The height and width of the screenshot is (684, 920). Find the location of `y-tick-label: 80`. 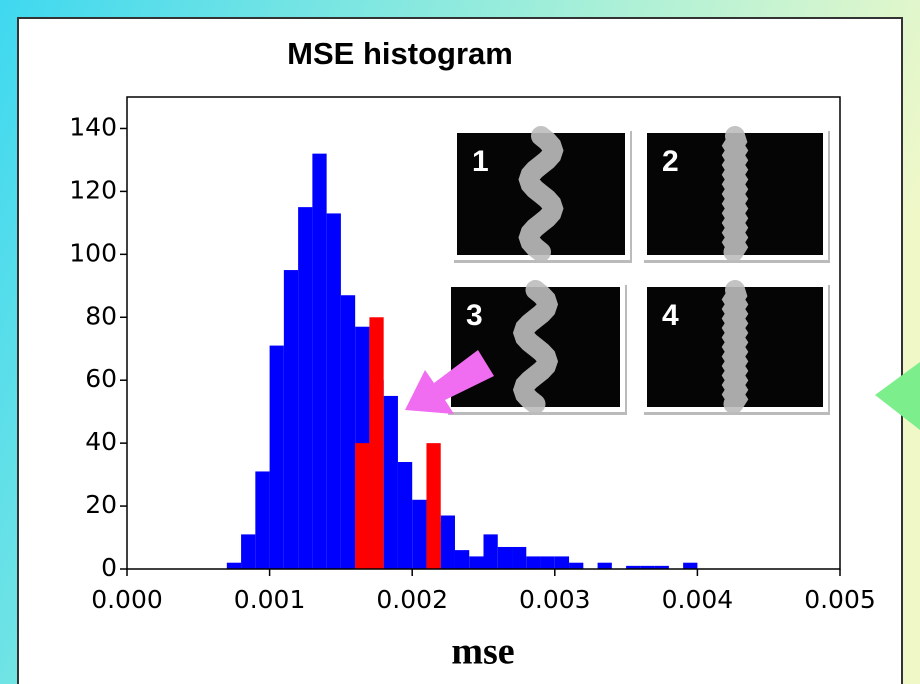

y-tick-label: 80 is located at coordinates (101, 315).